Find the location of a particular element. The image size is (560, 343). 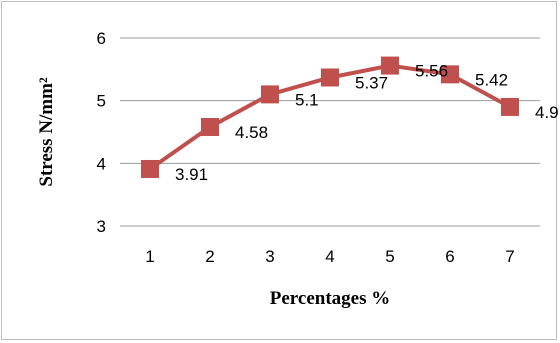

x-tick-label: 3 is located at coordinates (269, 256).